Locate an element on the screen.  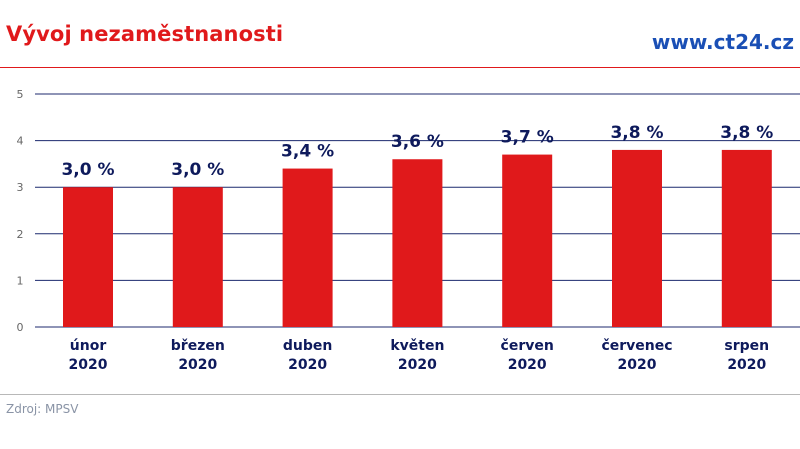
x-tick-label: červen is located at coordinates (527, 346).